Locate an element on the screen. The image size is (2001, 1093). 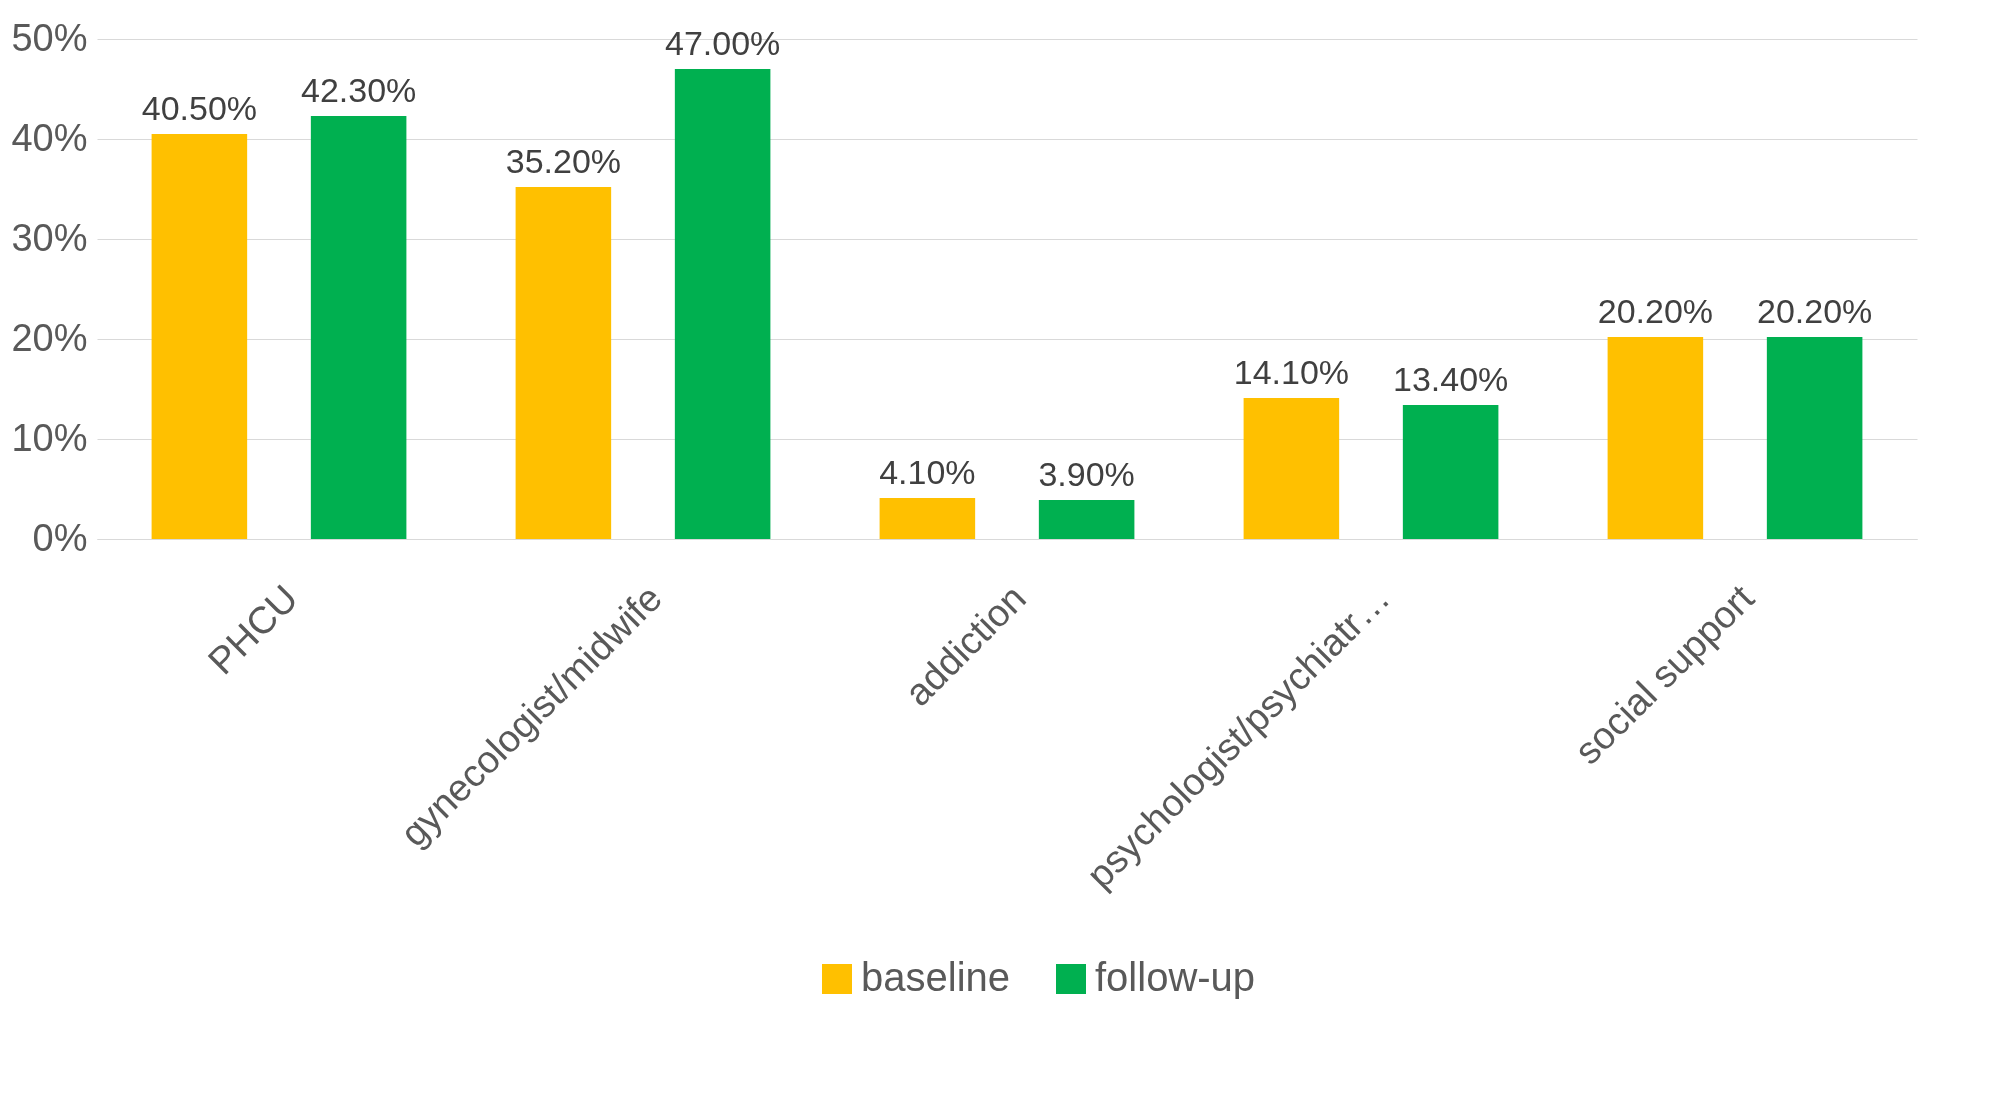
y-tick-label: 50% is located at coordinates (49, 37).